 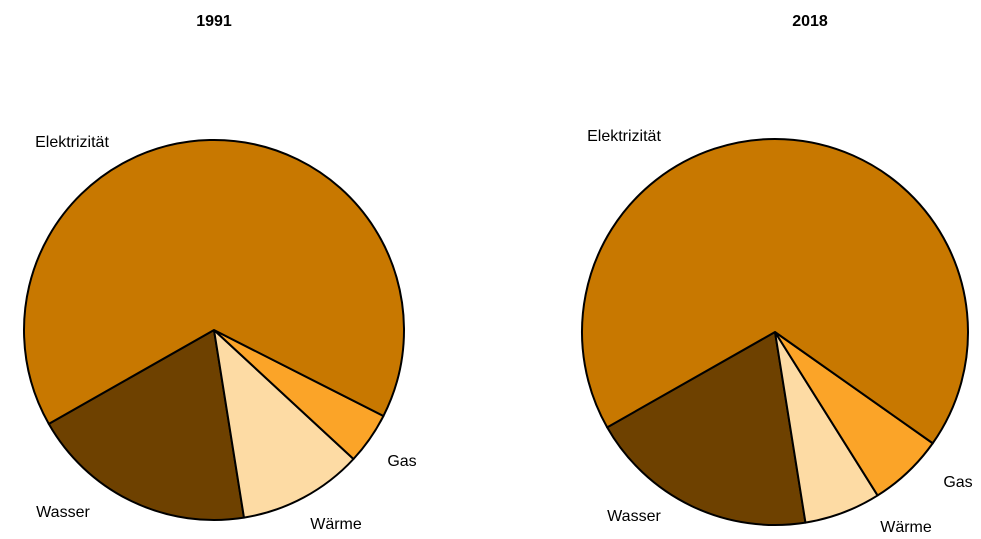 What do you see at coordinates (810, 21) in the screenshot?
I see `chart-title: 2018` at bounding box center [810, 21].